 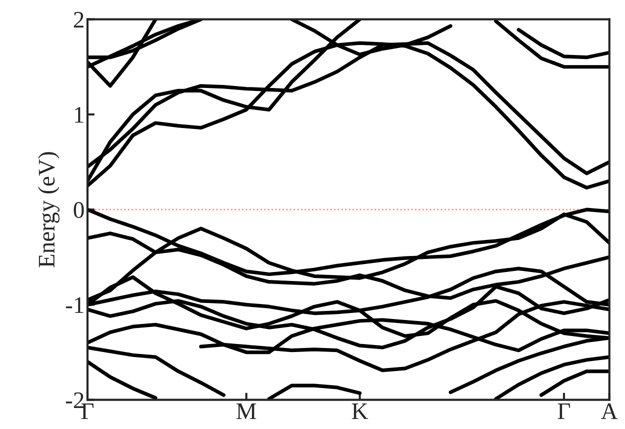 I want to click on x-tick-label: A, so click(x=609, y=411).